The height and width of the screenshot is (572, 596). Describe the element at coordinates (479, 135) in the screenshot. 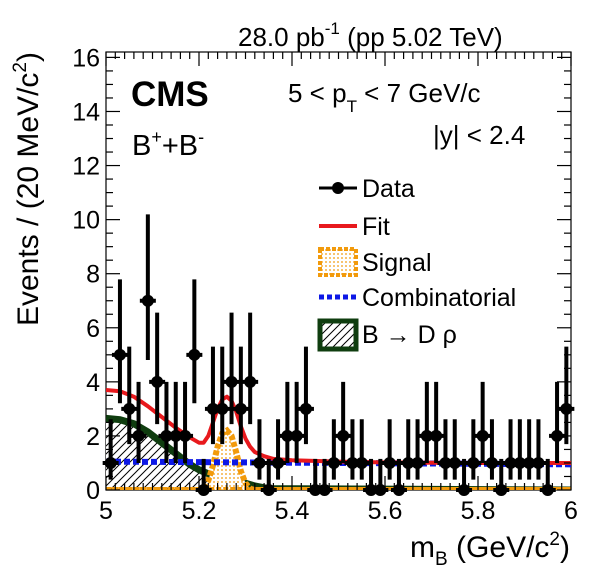

I see `rapidity-label: |y| < 2.4` at that location.